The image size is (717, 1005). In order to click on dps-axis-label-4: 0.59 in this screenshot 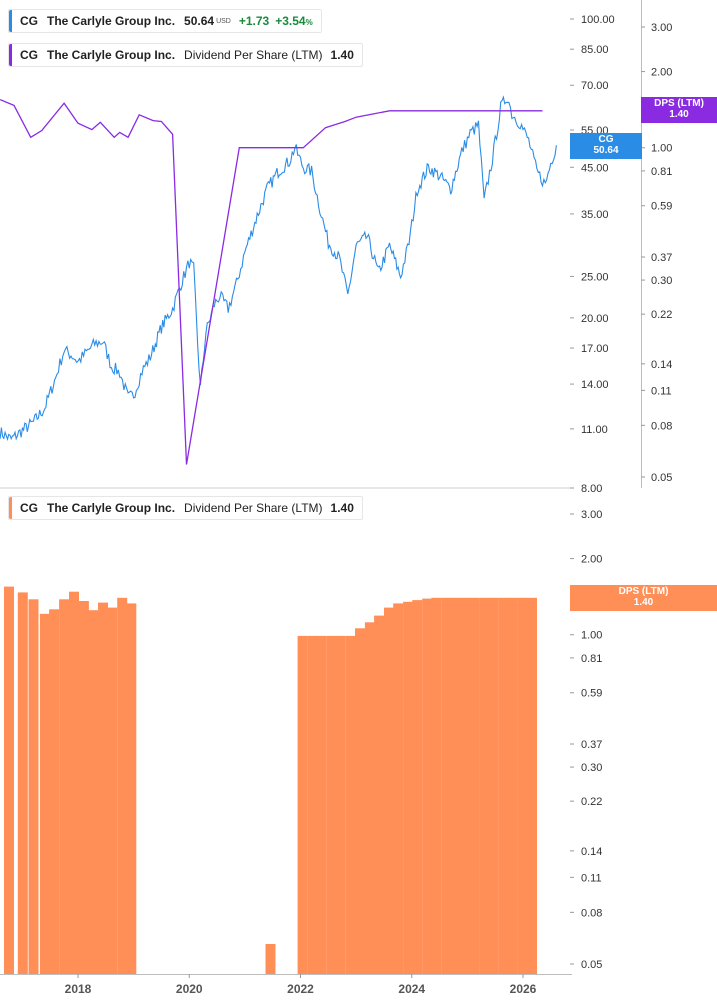, I will do `click(661, 207)`.